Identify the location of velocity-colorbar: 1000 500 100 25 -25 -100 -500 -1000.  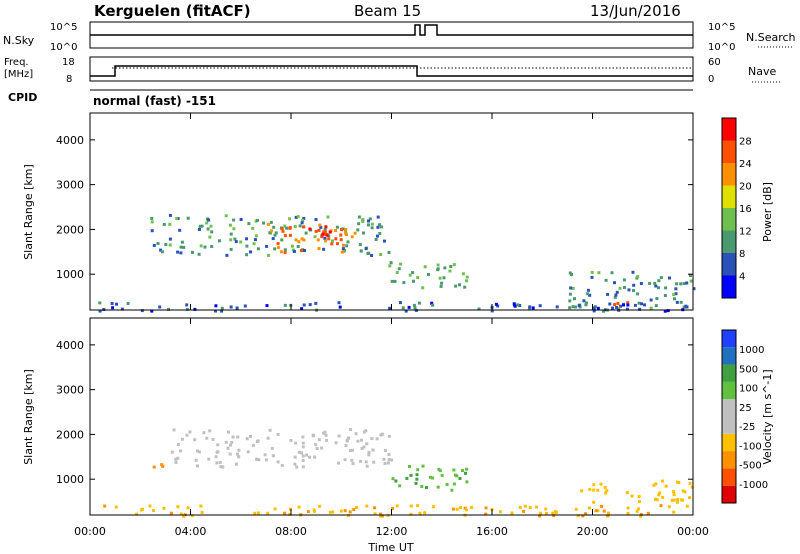
(744, 416).